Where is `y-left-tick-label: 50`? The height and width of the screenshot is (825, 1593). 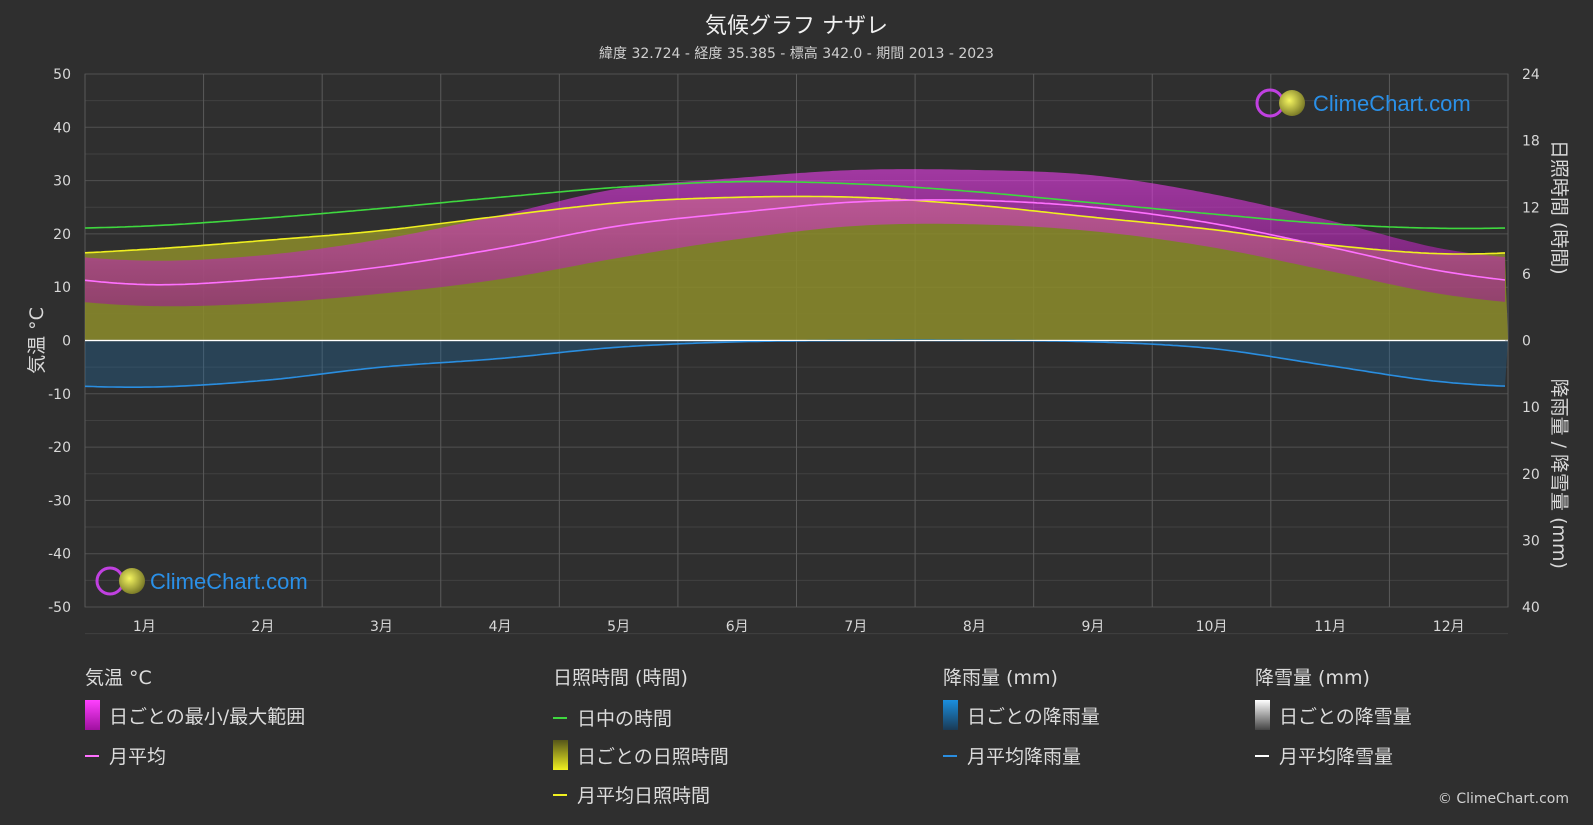 y-left-tick-label: 50 is located at coordinates (62, 75).